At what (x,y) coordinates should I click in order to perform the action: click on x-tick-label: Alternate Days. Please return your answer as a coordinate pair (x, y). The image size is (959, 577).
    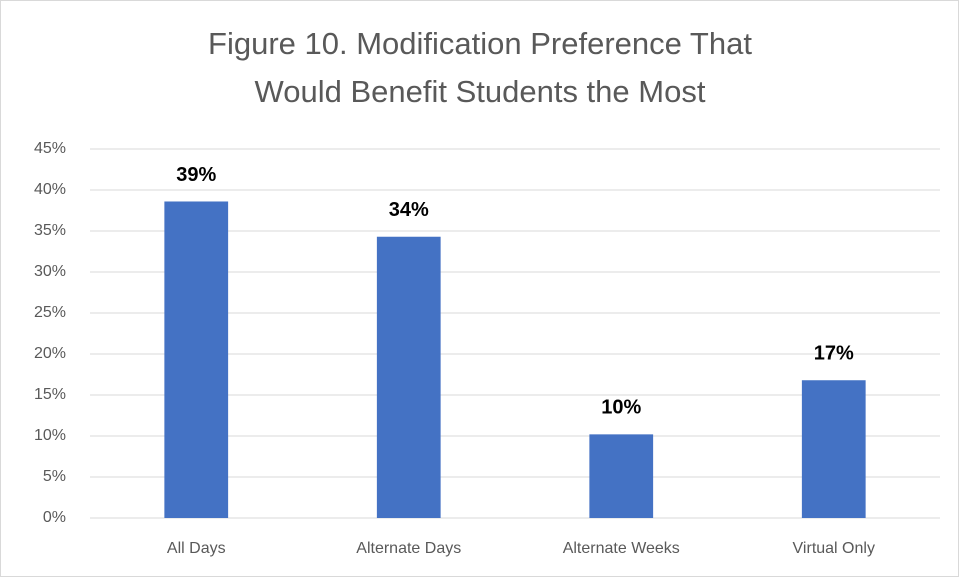
    Looking at the image, I should click on (408, 548).